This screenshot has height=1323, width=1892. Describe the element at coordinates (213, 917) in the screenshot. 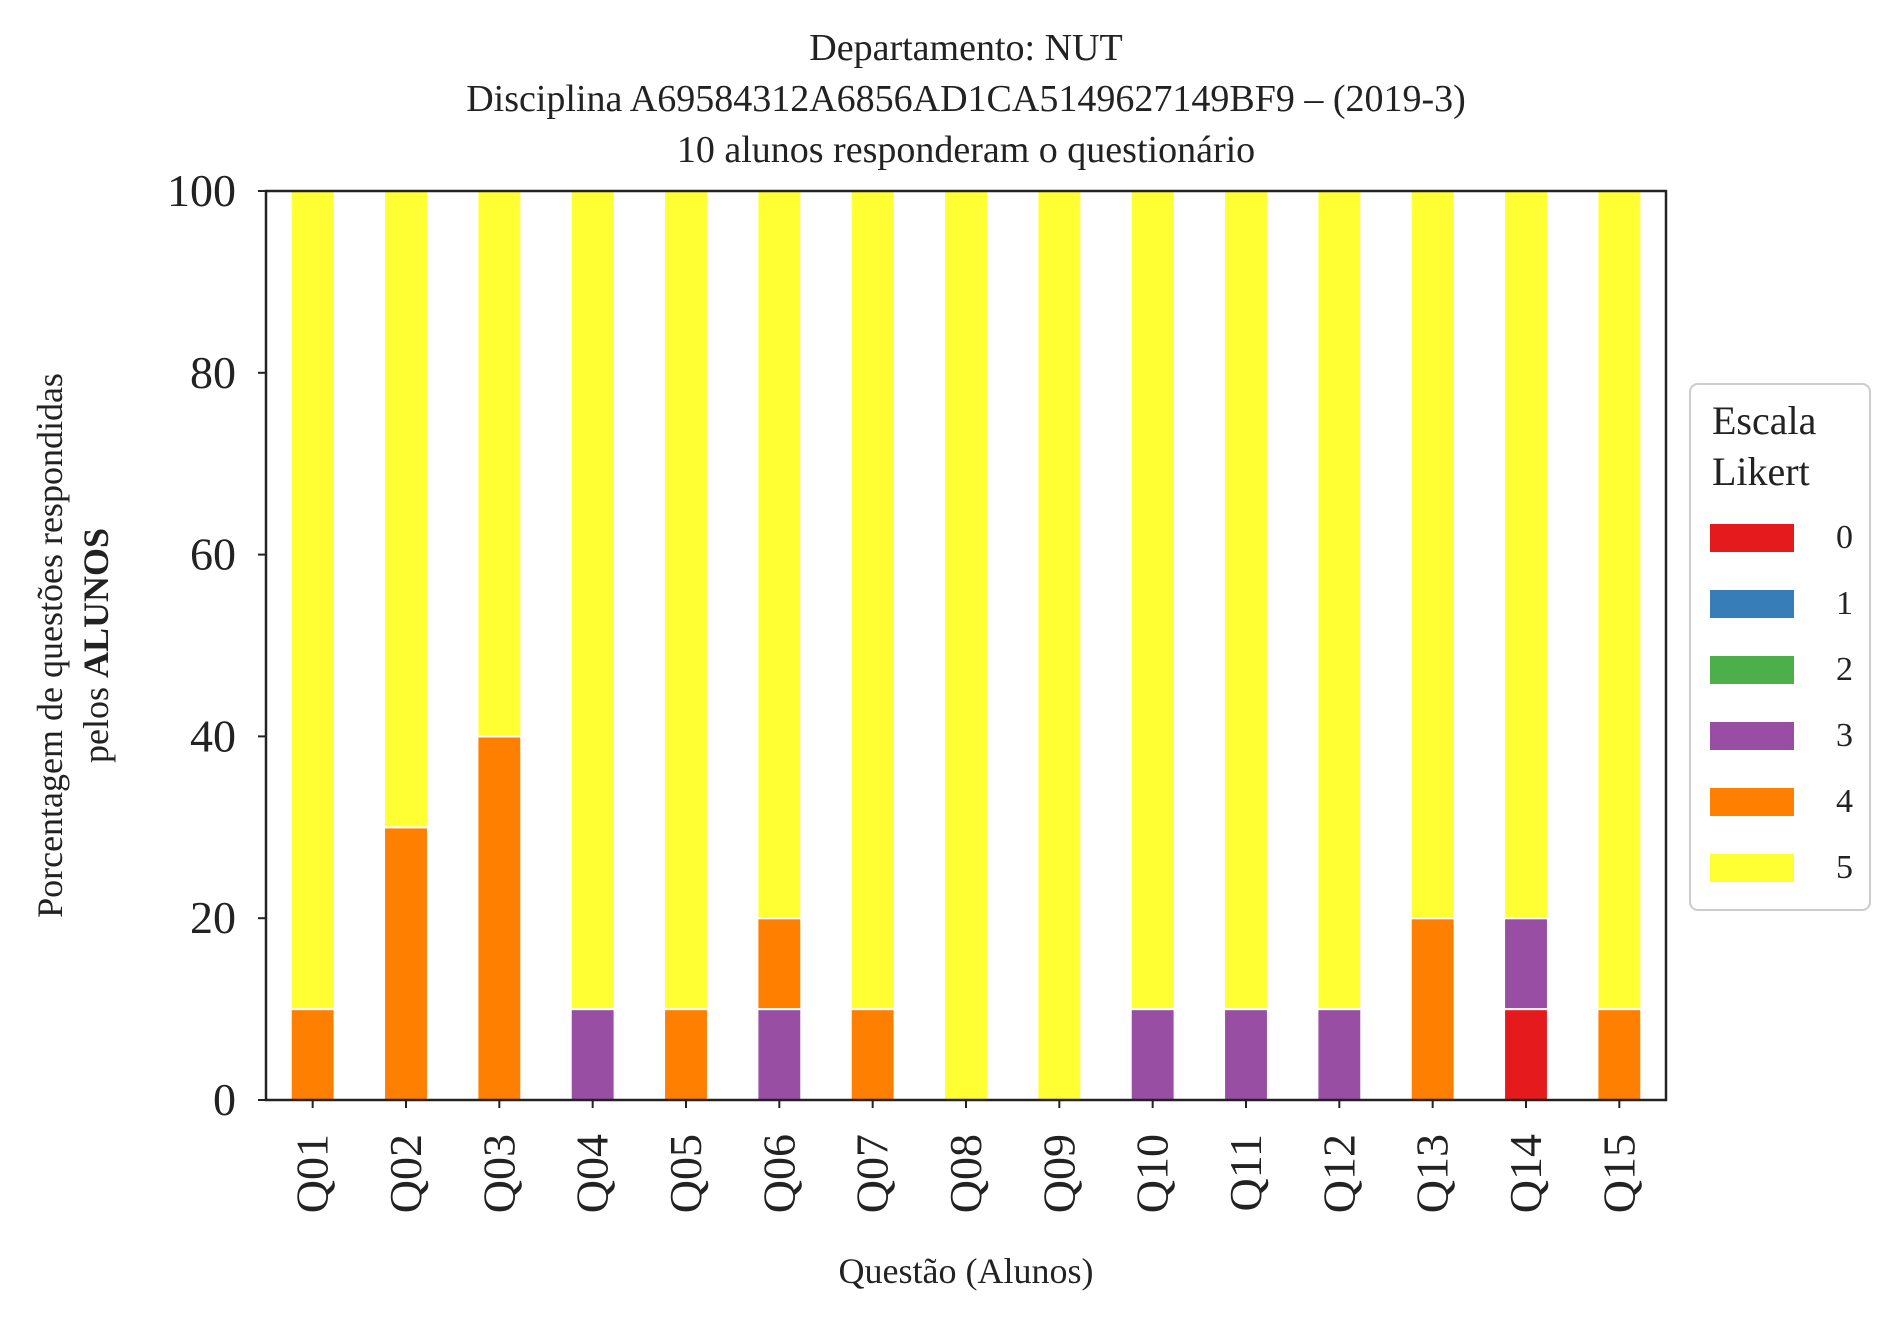

I see `y-tick-label: 20` at that location.